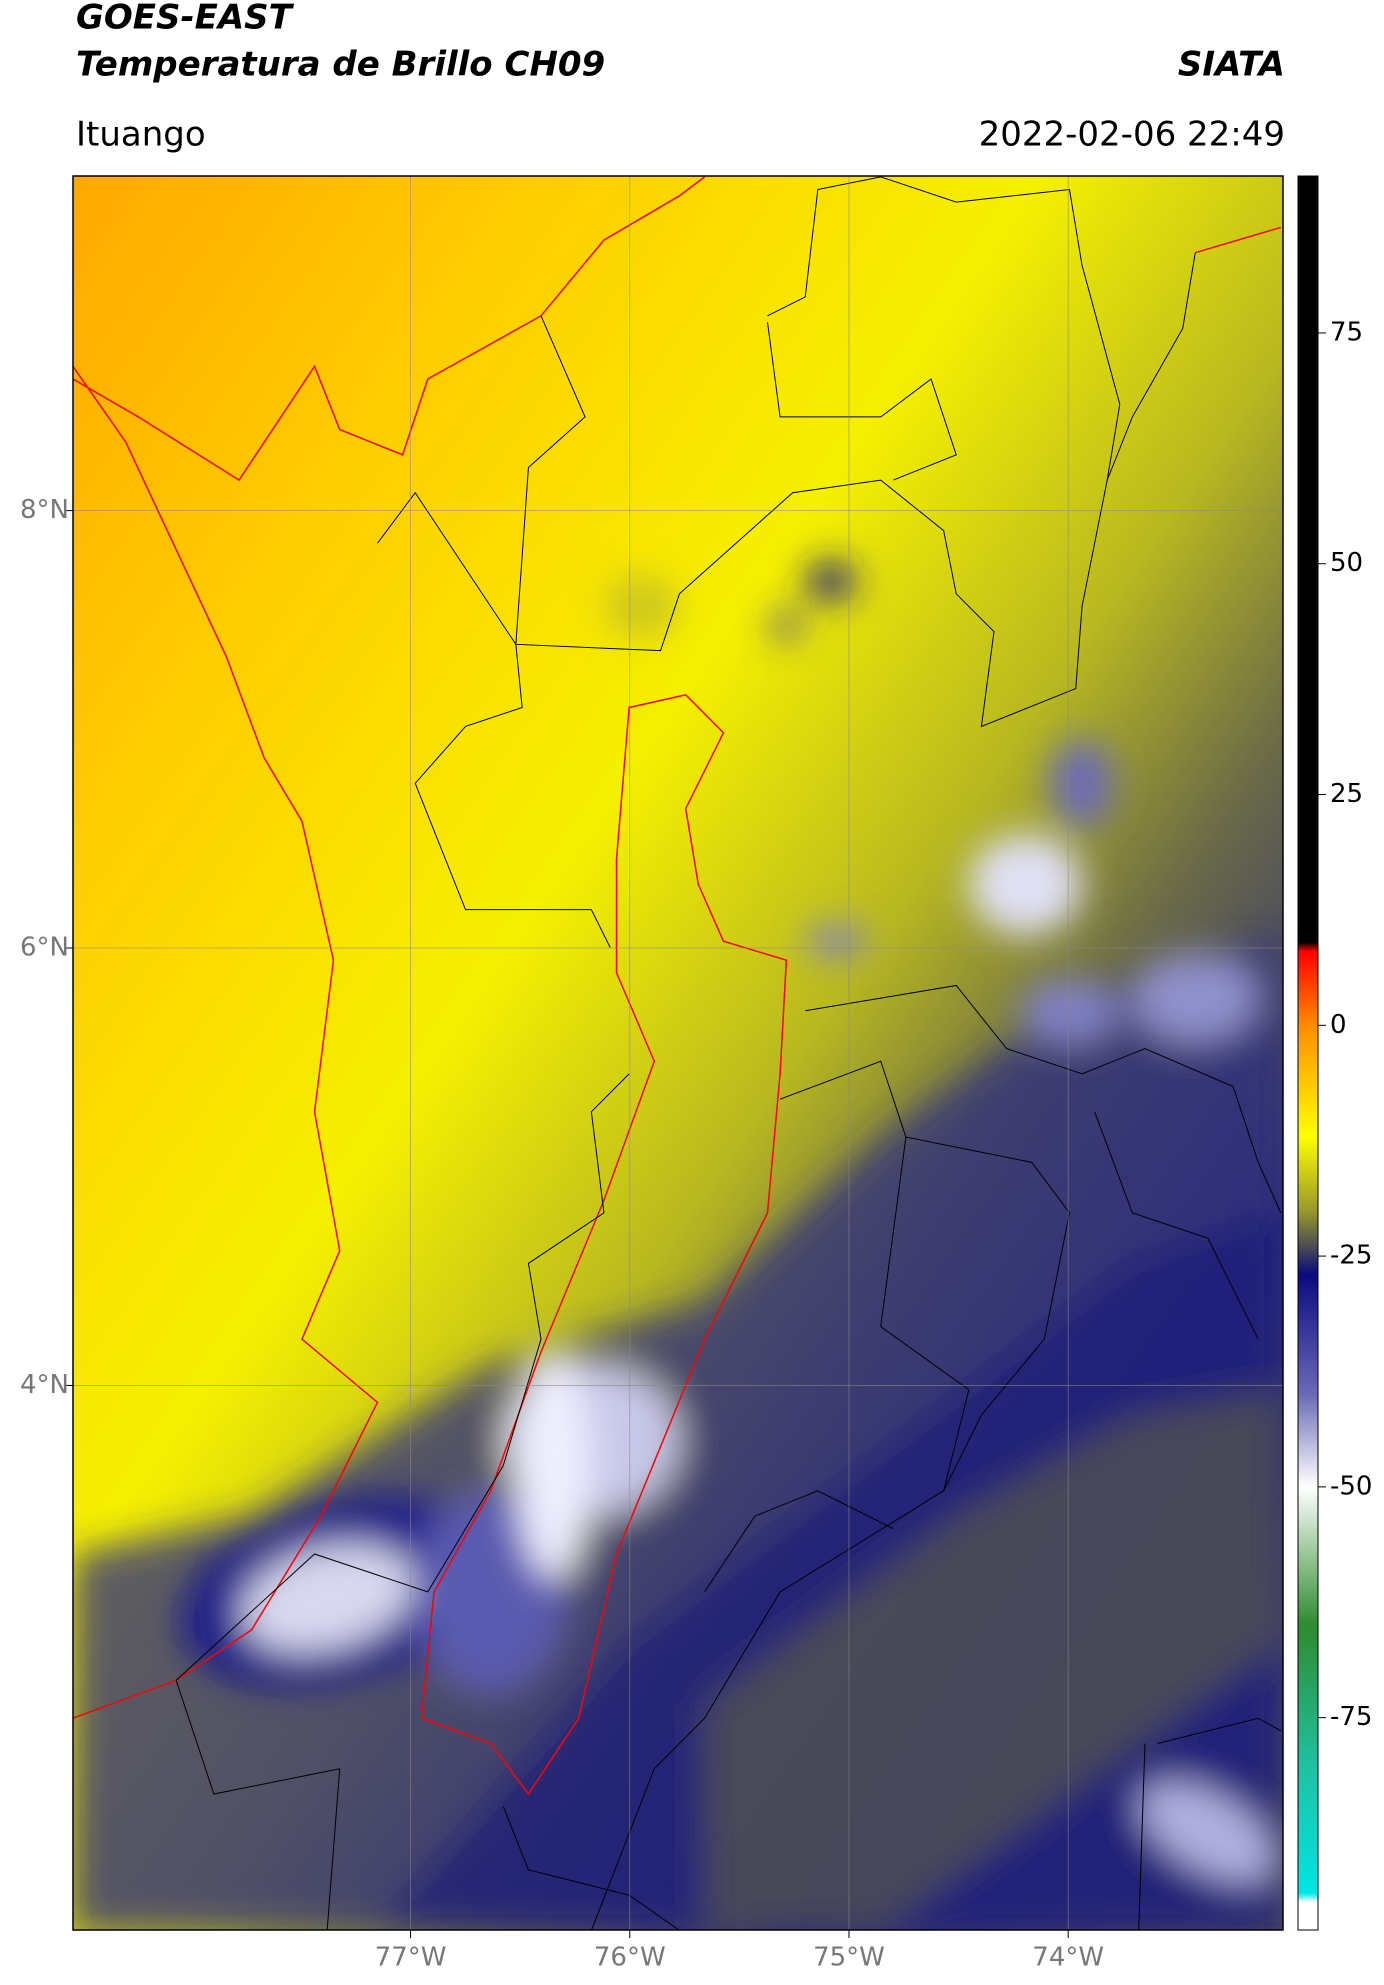 The width and height of the screenshot is (1384, 1985). I want to click on colorbar, so click(1308, 1053).